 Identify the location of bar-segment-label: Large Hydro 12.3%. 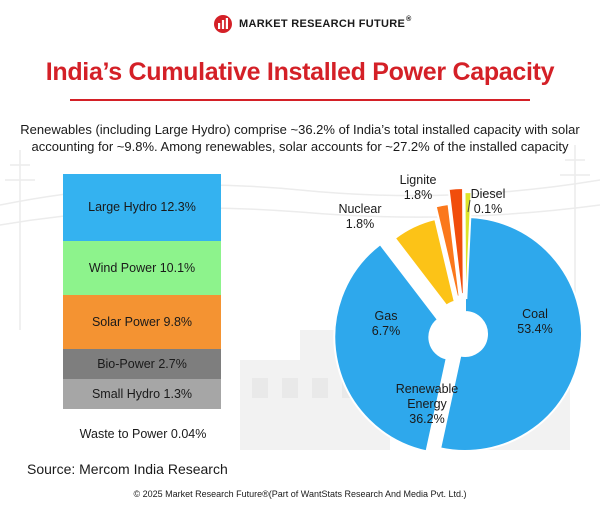
(142, 207).